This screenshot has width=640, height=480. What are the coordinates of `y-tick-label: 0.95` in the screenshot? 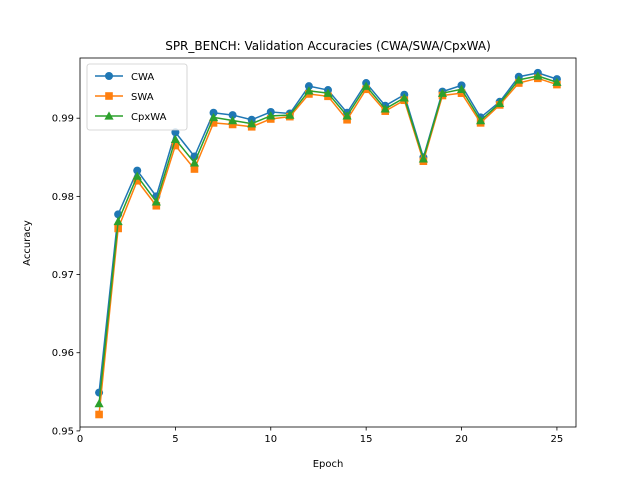 It's located at (63, 431).